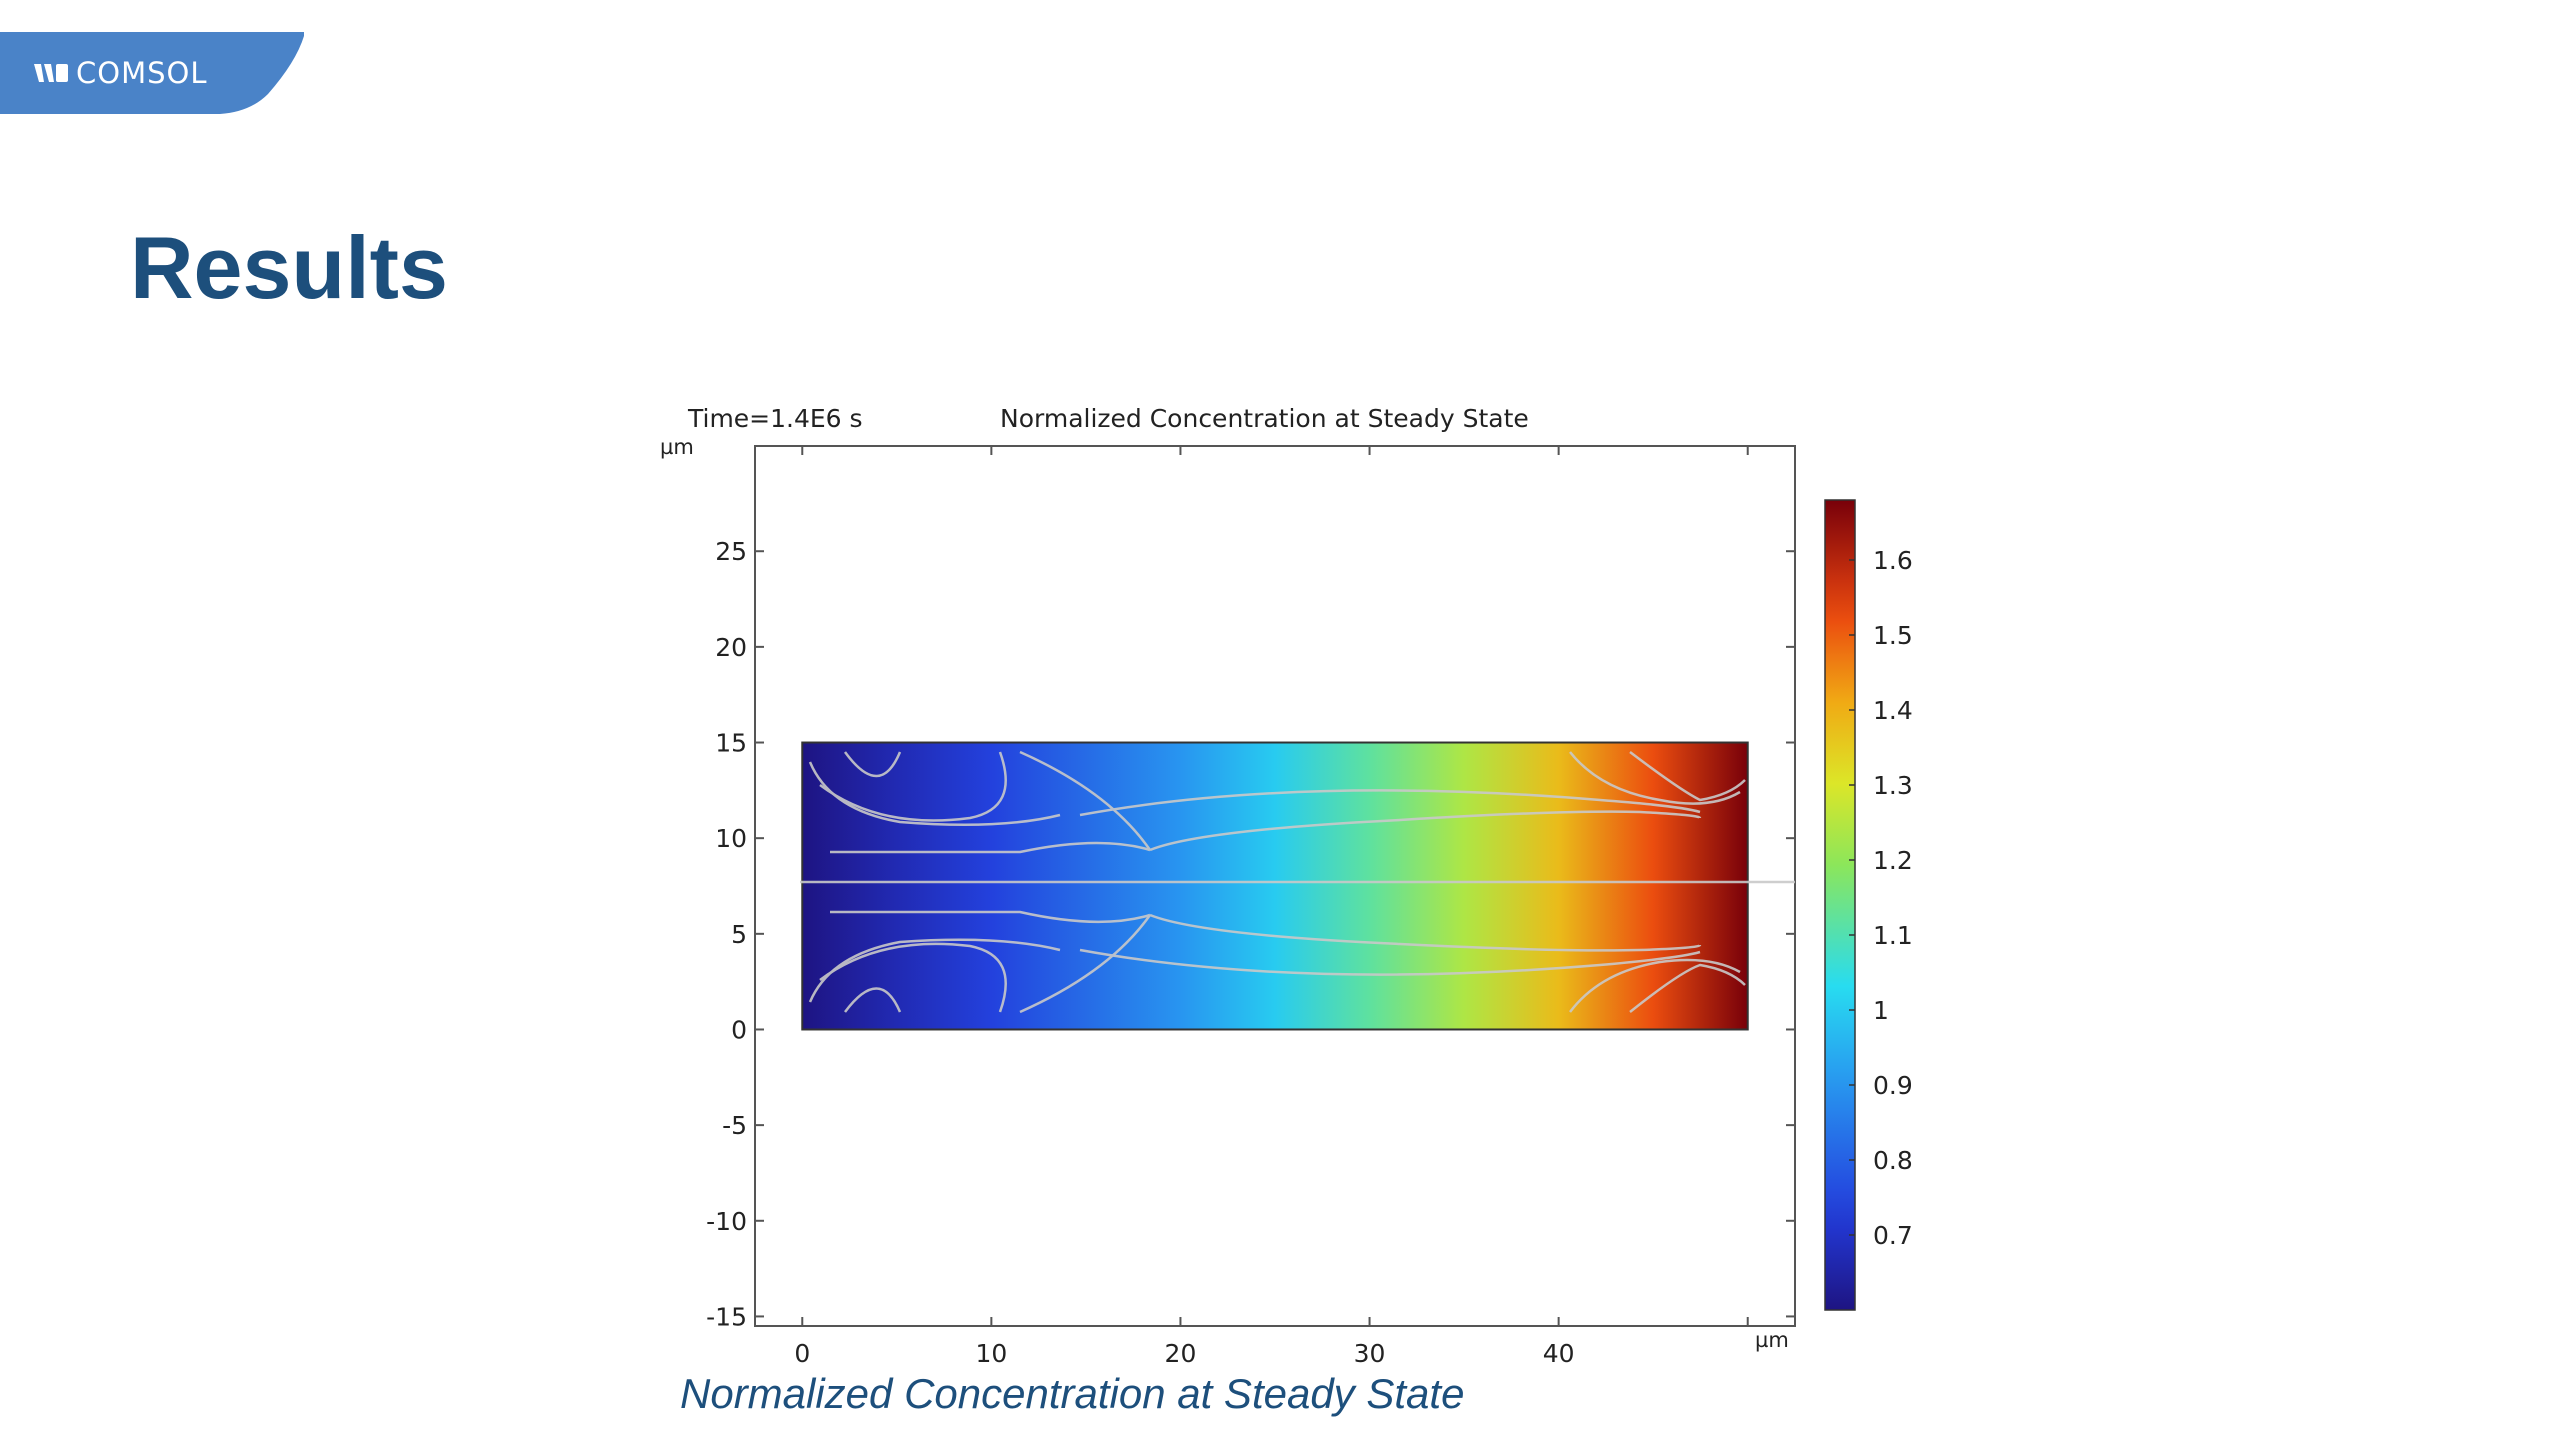  I want to click on colorbar-tick-label: 0.8, so click(1893, 1160).